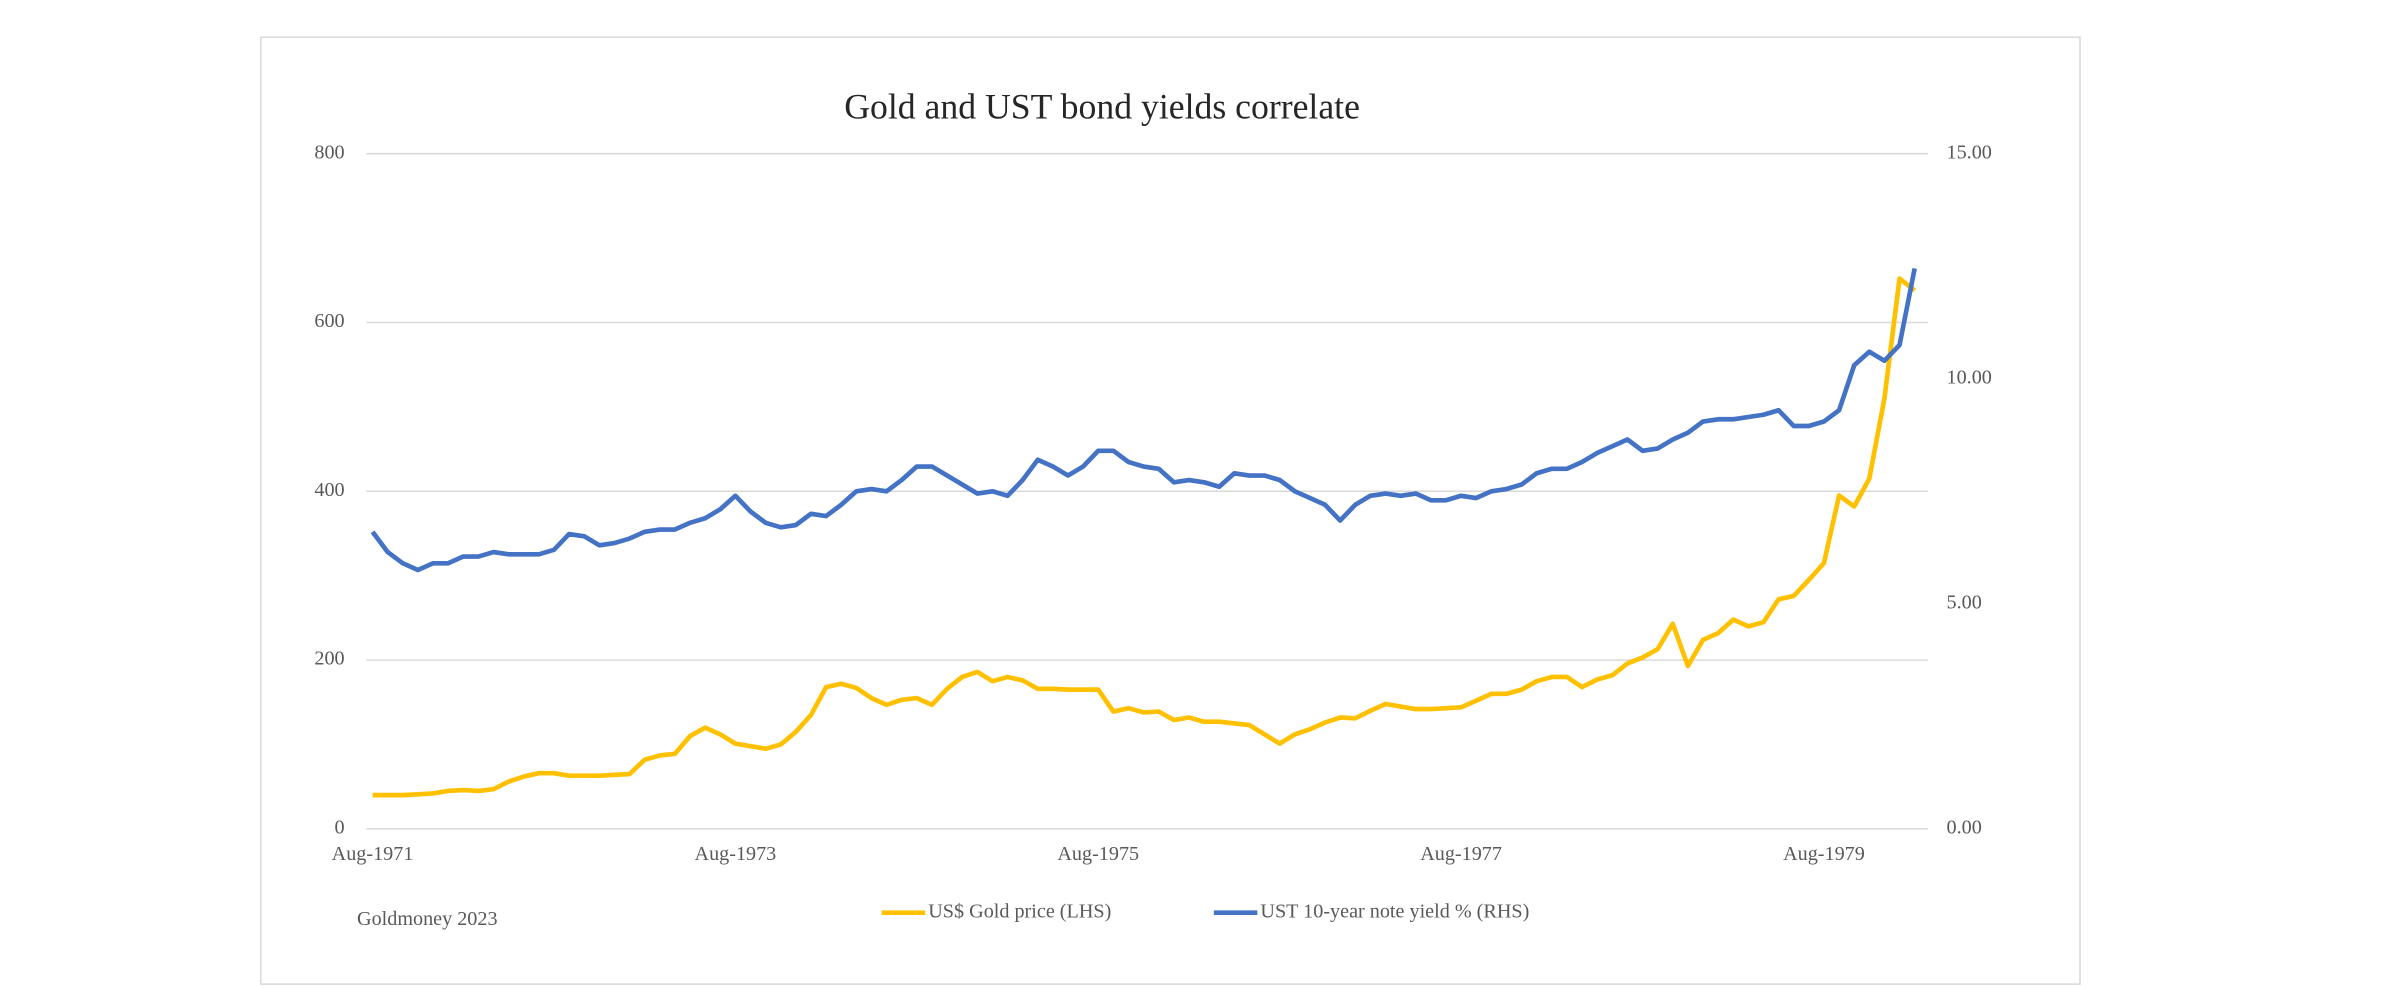 This screenshot has height=988, width=2406. What do you see at coordinates (1964, 828) in the screenshot?
I see `y2-tick-label: 0.00` at bounding box center [1964, 828].